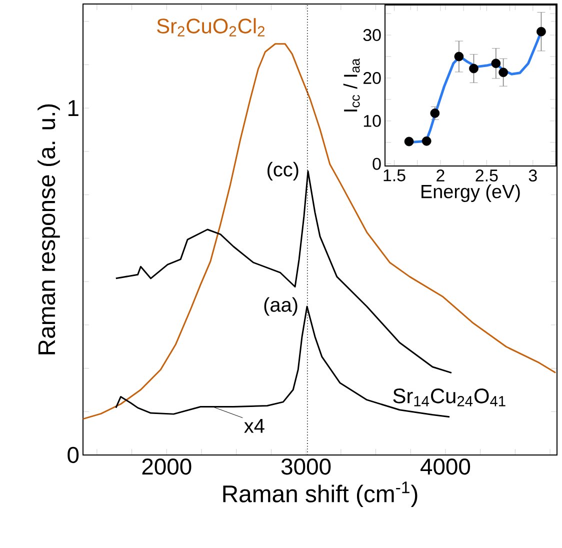  Describe the element at coordinates (372, 120) in the screenshot. I see `y-tick-label: 10` at that location.